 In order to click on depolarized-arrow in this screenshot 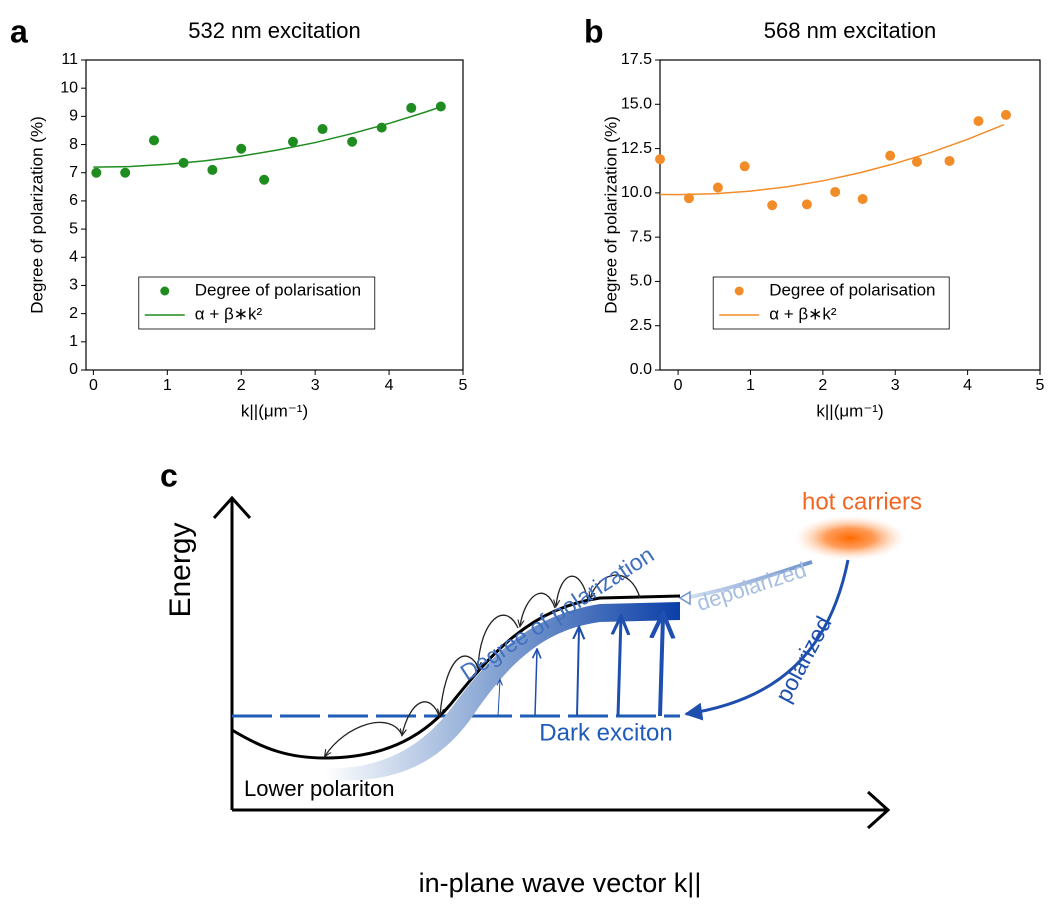, I will do `click(748, 580)`.